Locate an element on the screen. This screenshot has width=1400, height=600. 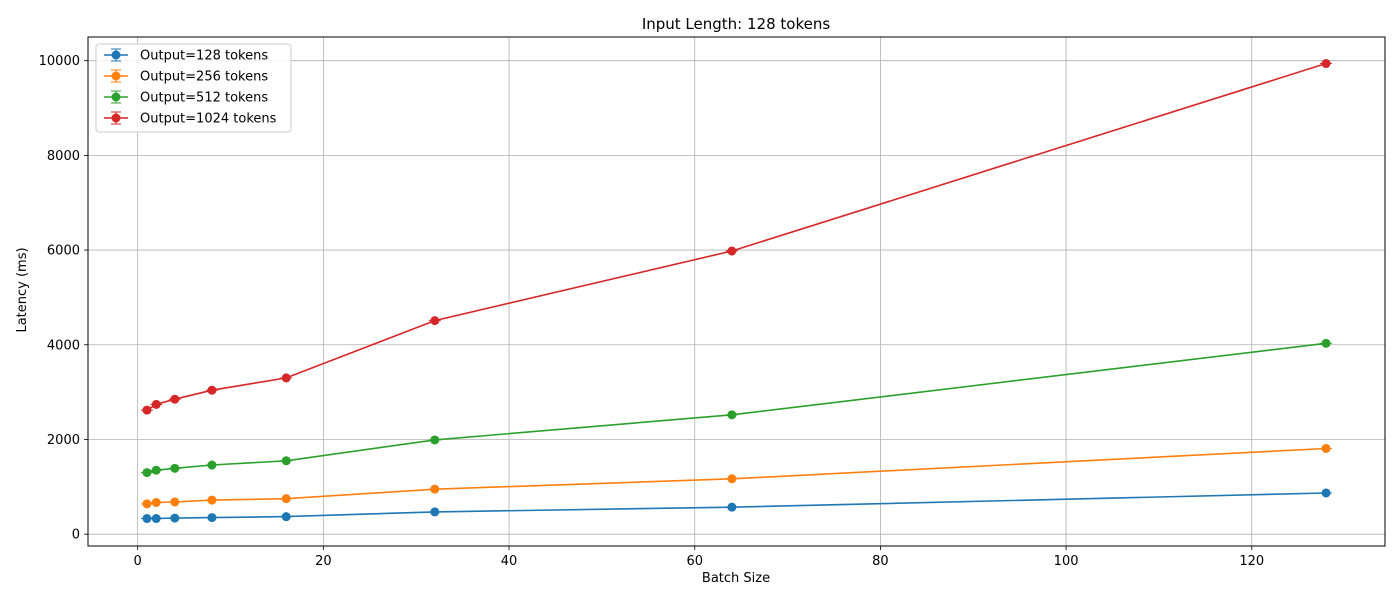
x-axis-ticks: 0 20 40 60 80 100 120 is located at coordinates (699, 557).